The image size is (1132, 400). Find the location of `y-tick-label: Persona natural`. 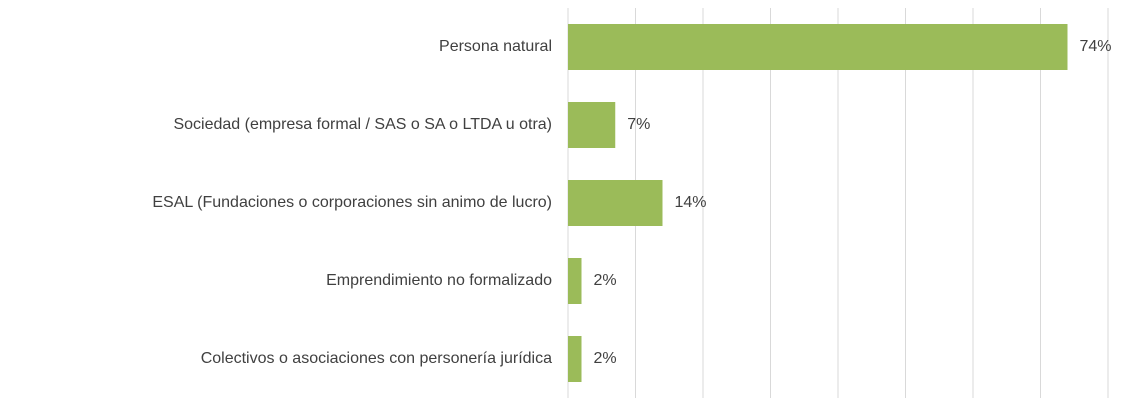

y-tick-label: Persona natural is located at coordinates (495, 46).